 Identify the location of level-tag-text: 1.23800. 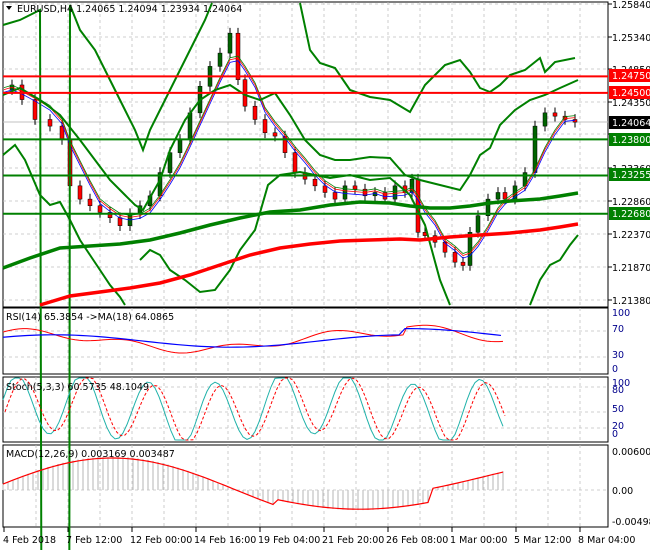
(631, 140).